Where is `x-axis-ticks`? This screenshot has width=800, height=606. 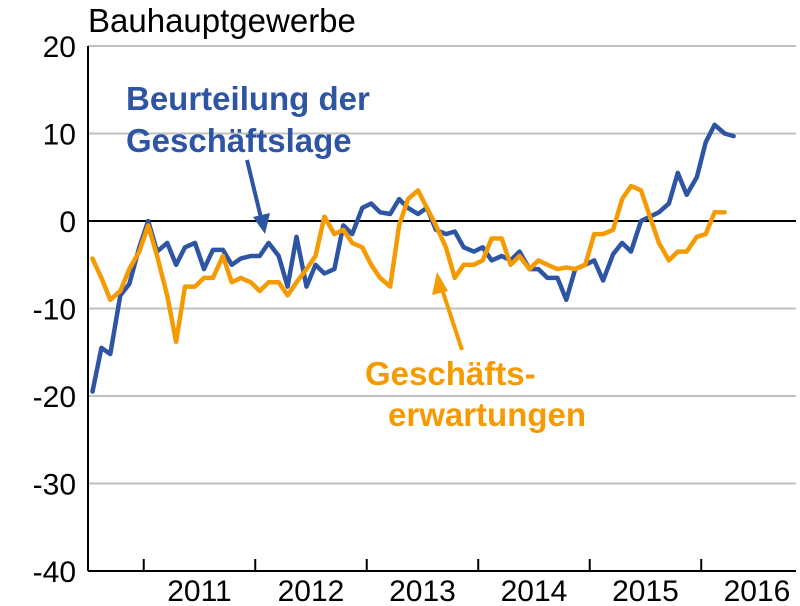 x-axis-ticks is located at coordinates (422, 565).